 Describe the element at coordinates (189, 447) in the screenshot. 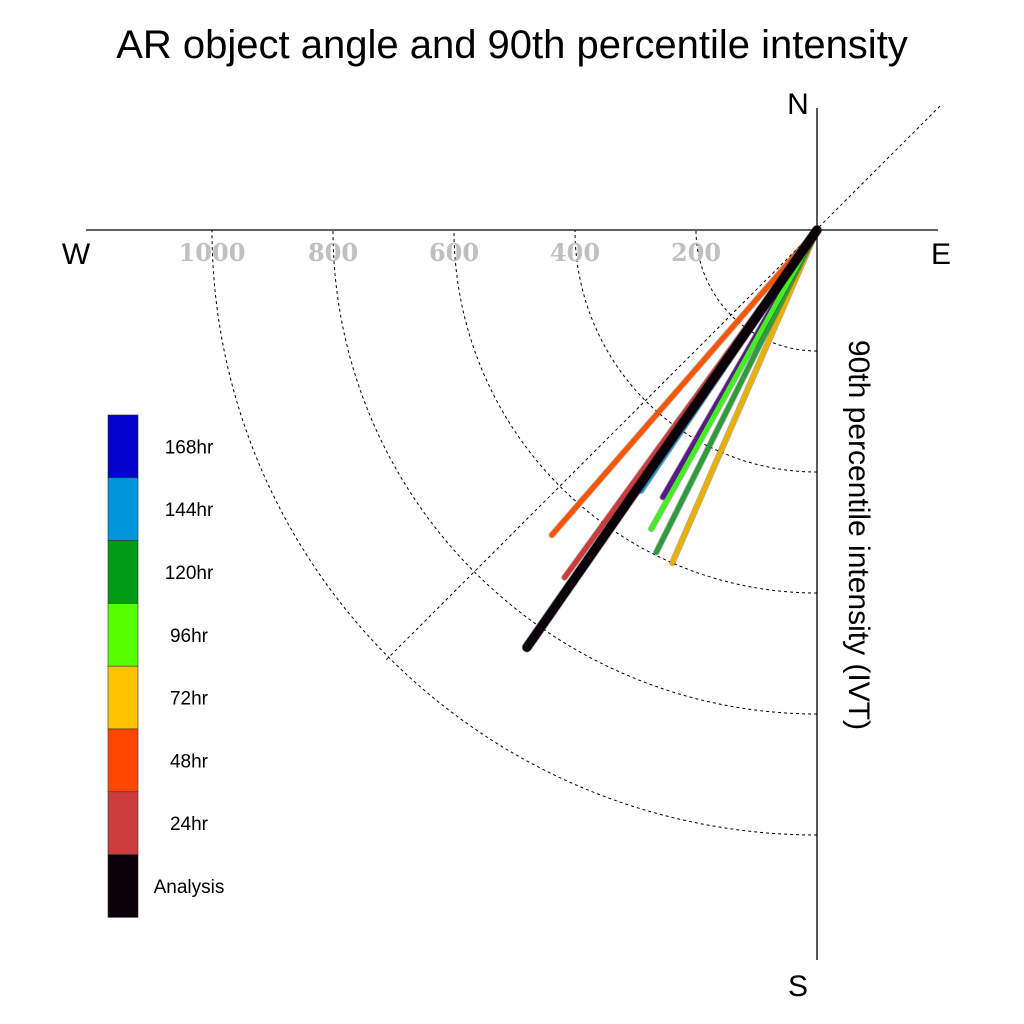

I see `legend-label-168hr: 168hr` at that location.